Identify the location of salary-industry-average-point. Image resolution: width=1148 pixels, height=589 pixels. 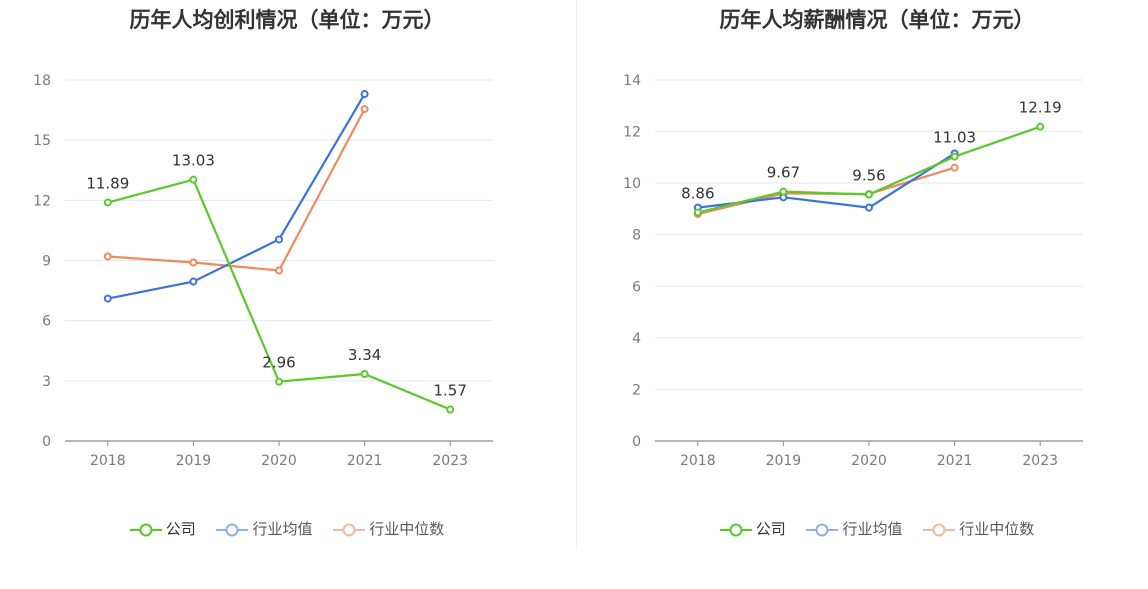
(869, 207).